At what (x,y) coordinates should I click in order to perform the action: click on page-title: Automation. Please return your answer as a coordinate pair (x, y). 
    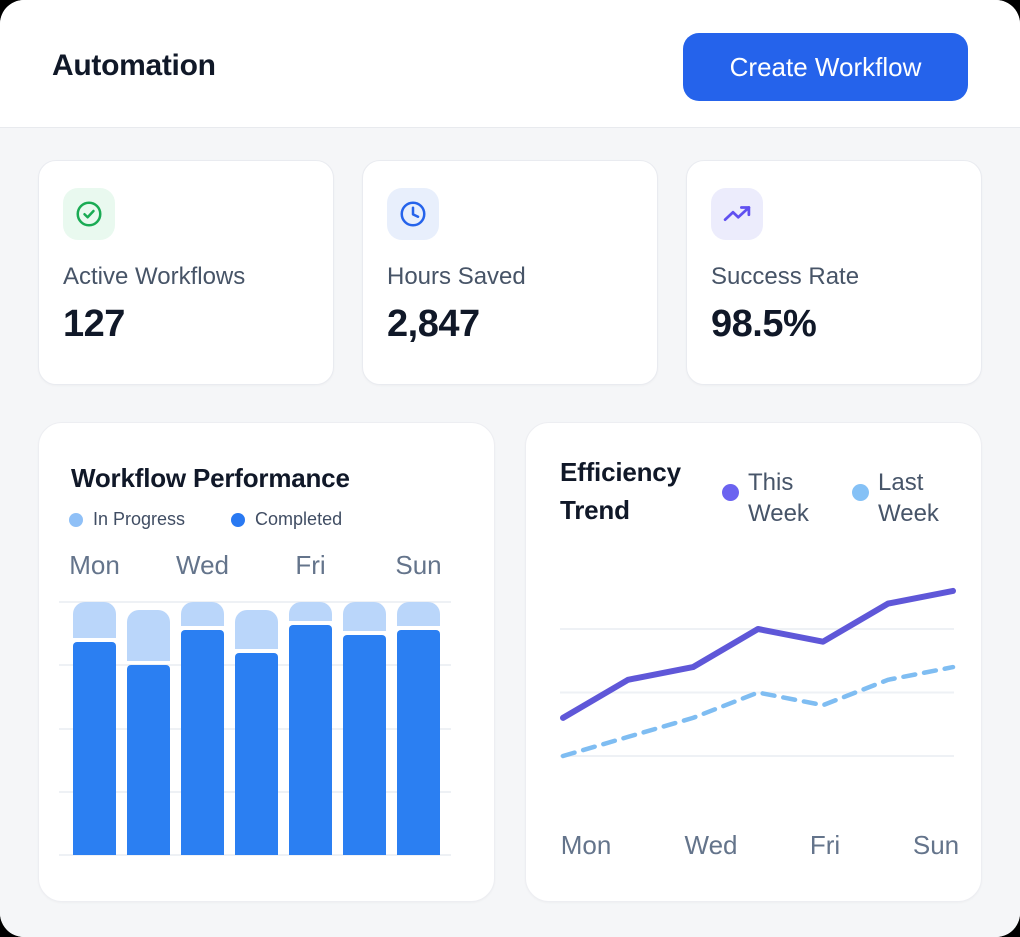
    Looking at the image, I should click on (134, 65).